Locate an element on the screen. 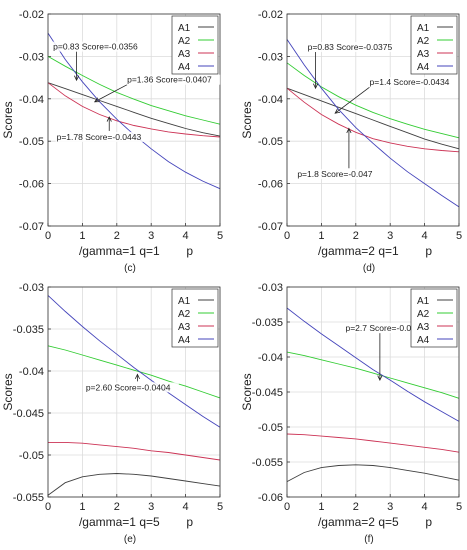  panel-caption: (c) is located at coordinates (130, 268).